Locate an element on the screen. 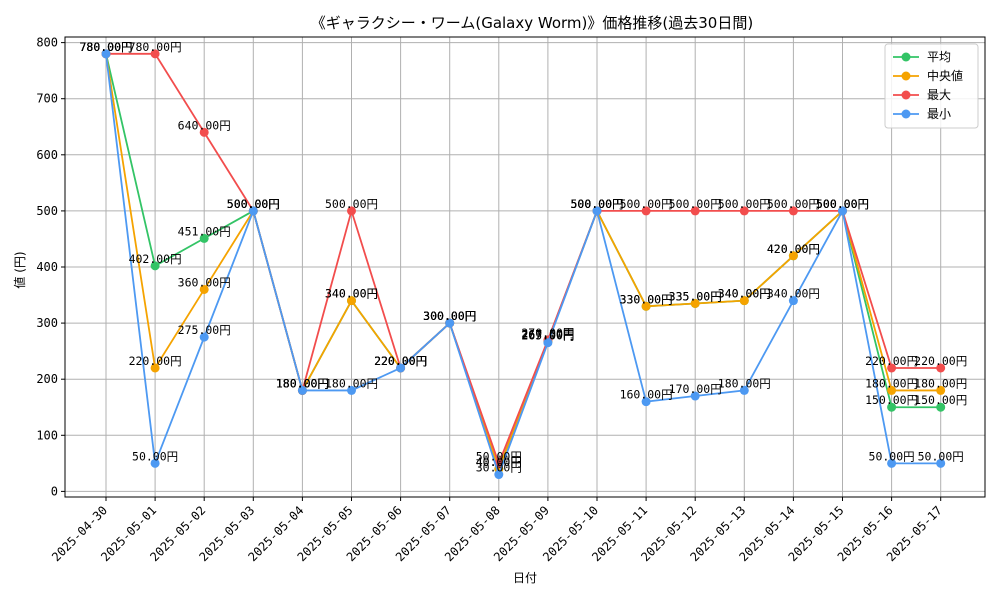  x-axis-title: 日付 is located at coordinates (525, 578).